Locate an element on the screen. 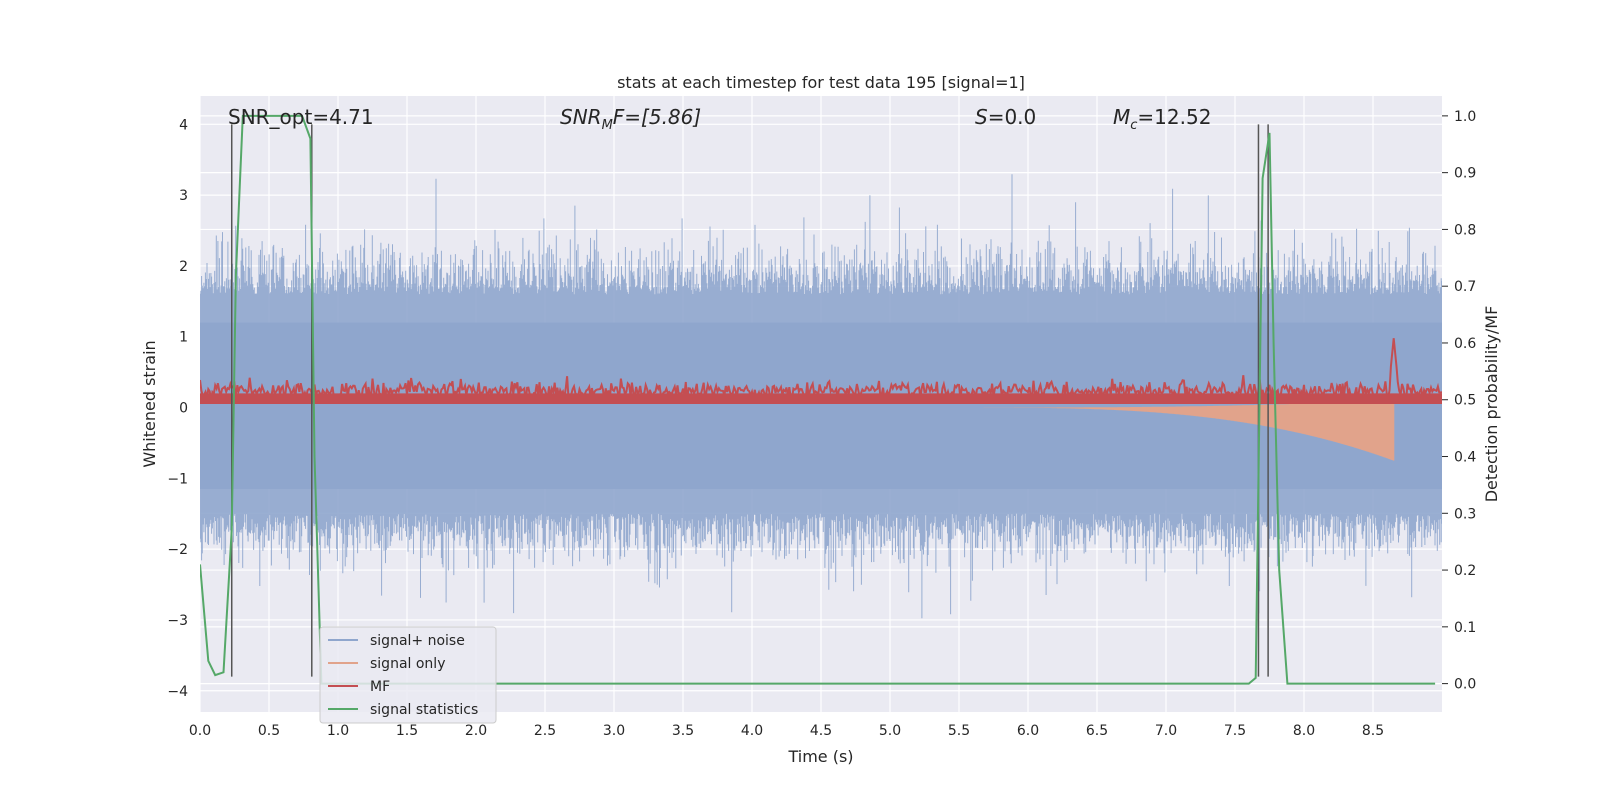 This screenshot has width=1600, height=800. x-tick-label: 8.0 is located at coordinates (1304, 731).